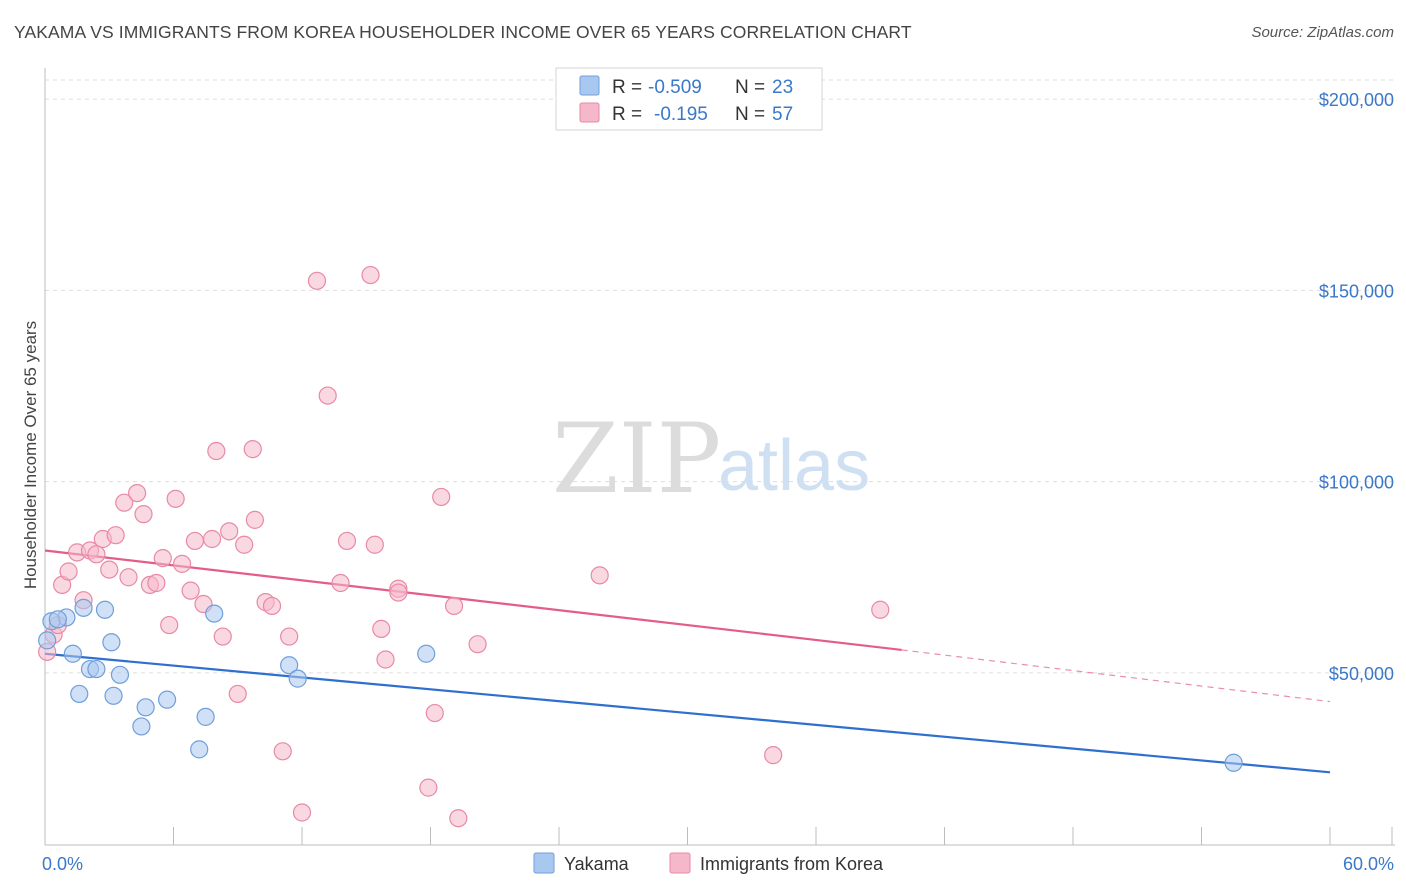  Describe the element at coordinates (1322, 32) in the screenshot. I see `source-label: Source: ZipAtlas.com` at that location.